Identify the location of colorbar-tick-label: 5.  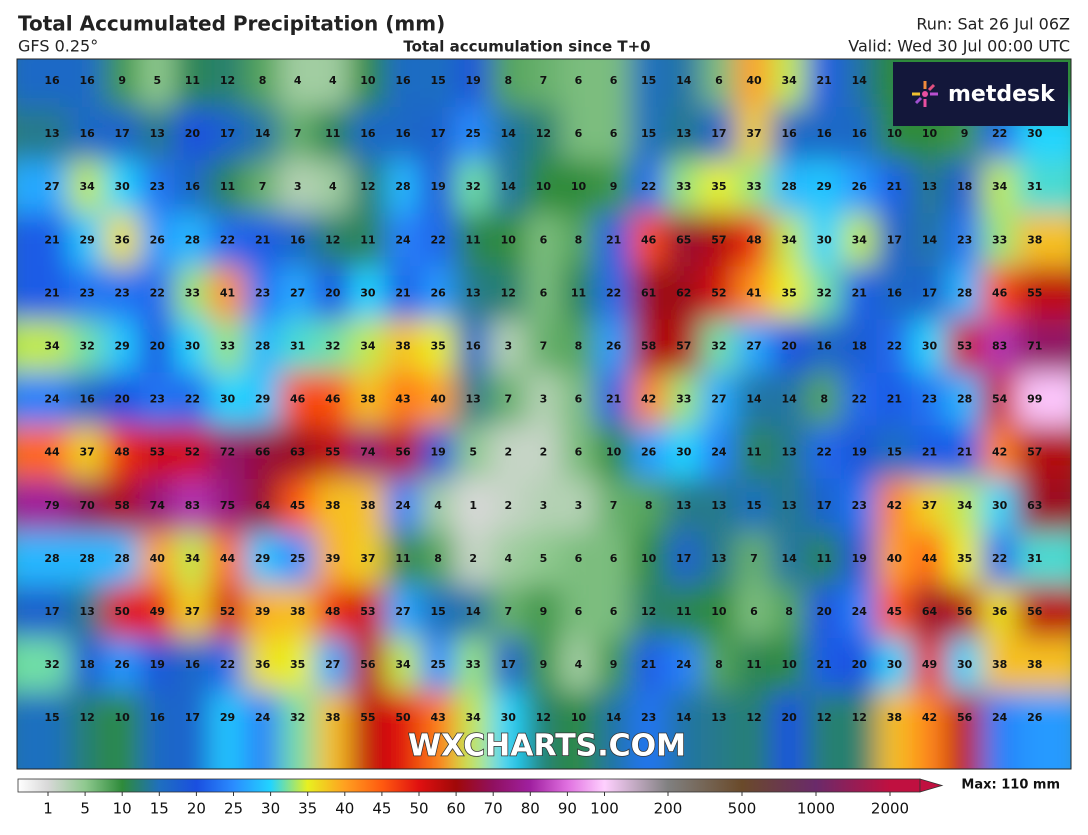
(85, 809).